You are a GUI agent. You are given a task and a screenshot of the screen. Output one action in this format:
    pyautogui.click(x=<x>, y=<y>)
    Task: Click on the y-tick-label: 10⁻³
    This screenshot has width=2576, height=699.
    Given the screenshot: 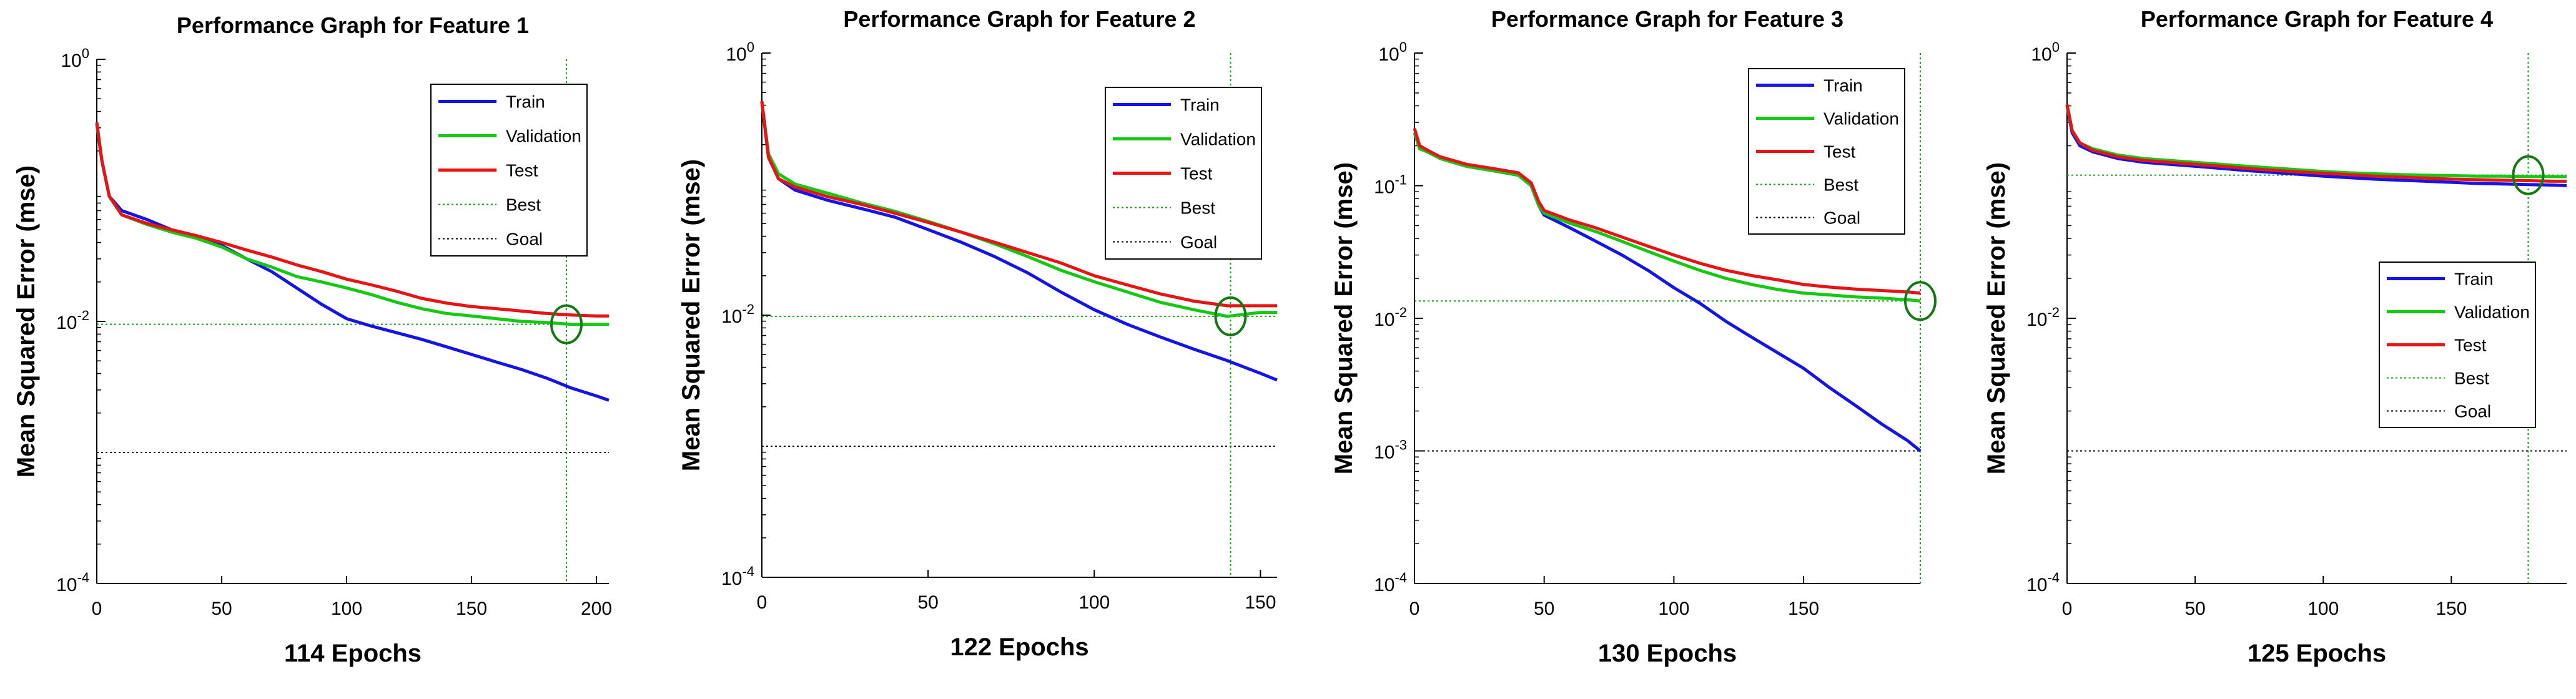 What is the action you would take?
    pyautogui.click(x=1391, y=450)
    